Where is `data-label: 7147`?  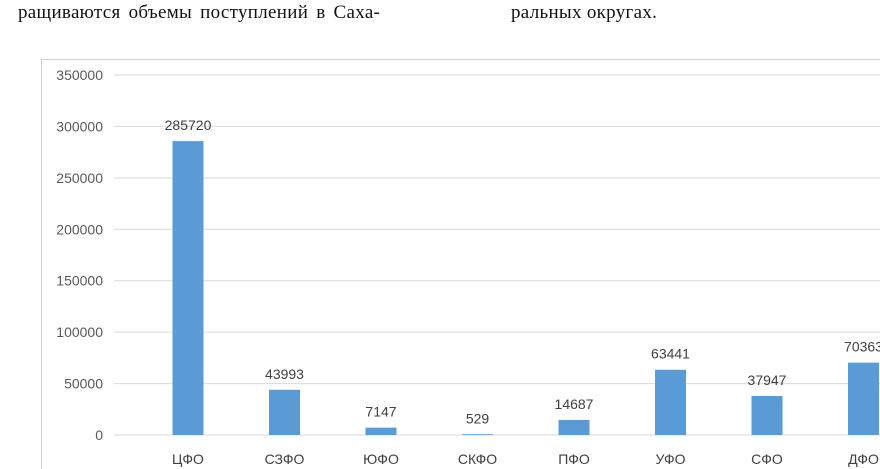
data-label: 7147 is located at coordinates (380, 412).